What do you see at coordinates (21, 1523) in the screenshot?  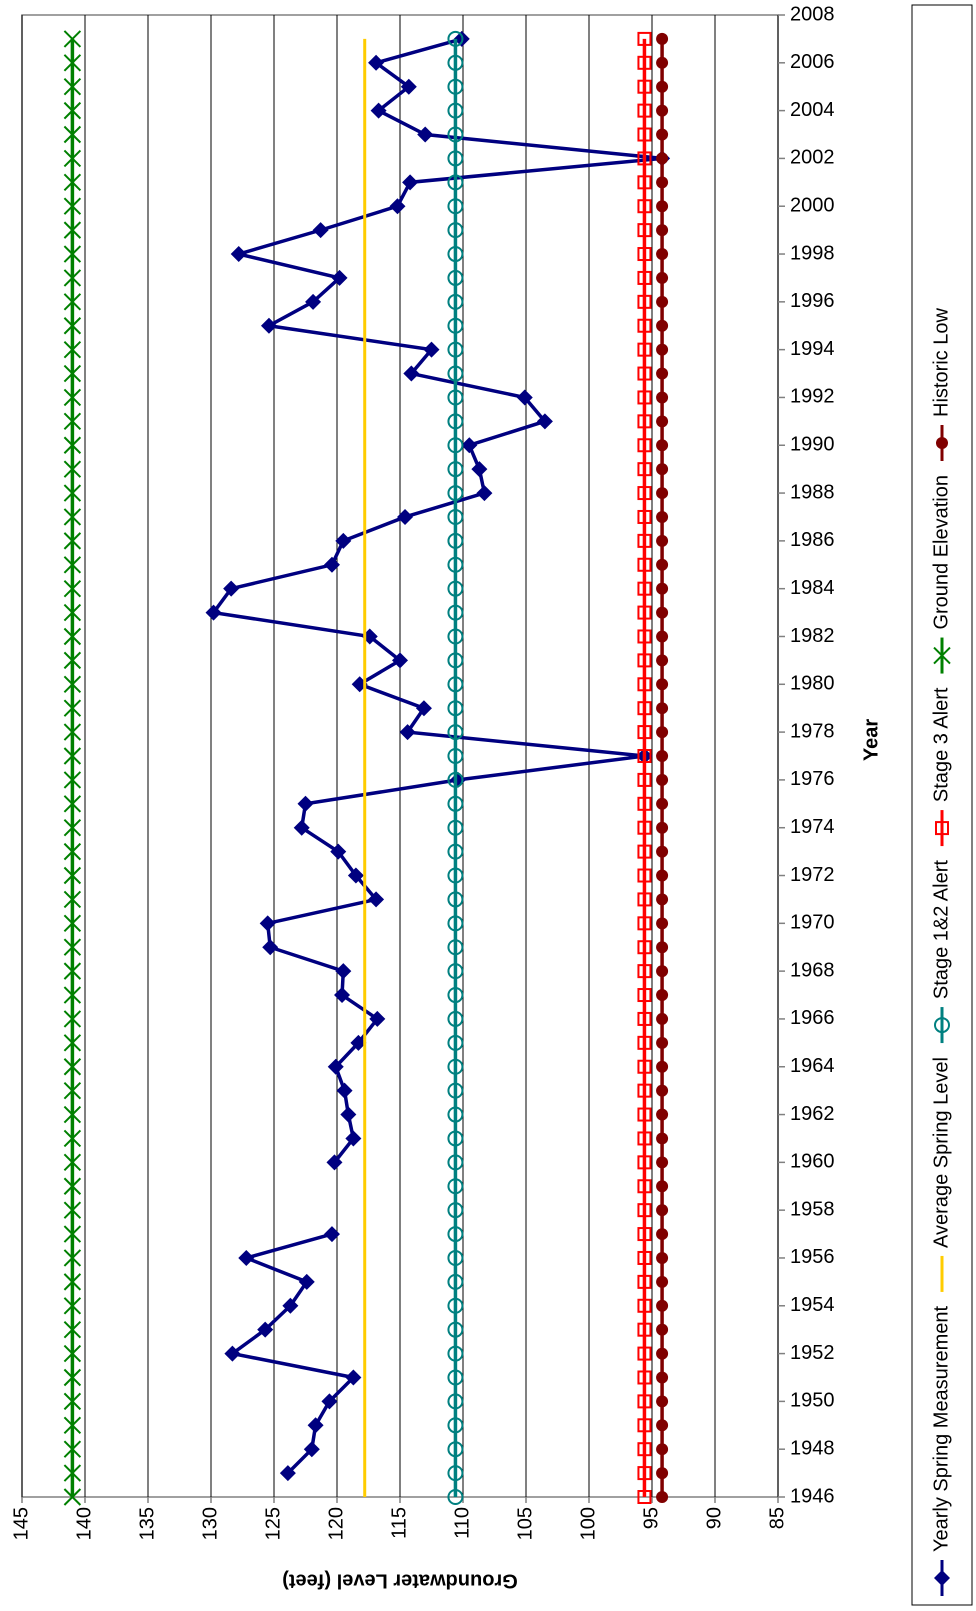 I see `y-tick-label: 145` at bounding box center [21, 1523].